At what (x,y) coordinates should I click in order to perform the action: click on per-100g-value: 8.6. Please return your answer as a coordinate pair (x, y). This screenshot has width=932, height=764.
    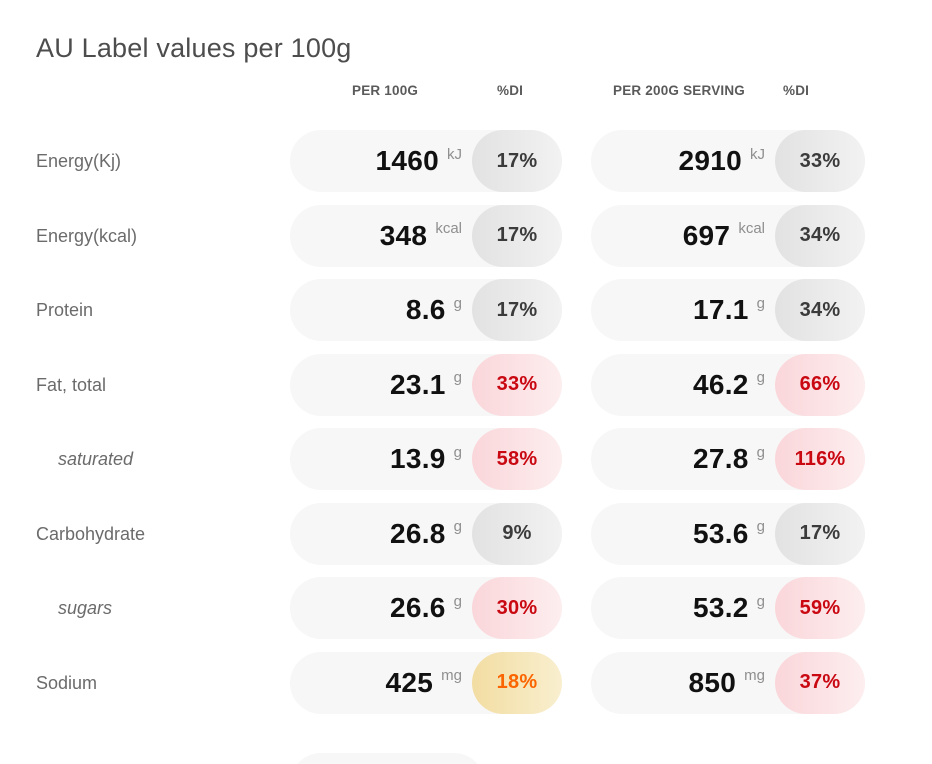
    Looking at the image, I should click on (425, 309).